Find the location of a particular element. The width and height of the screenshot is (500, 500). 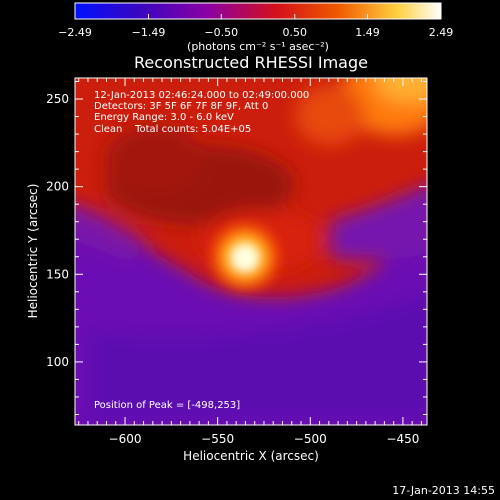

colorbar-tick-label: −2.49 is located at coordinates (75, 32).